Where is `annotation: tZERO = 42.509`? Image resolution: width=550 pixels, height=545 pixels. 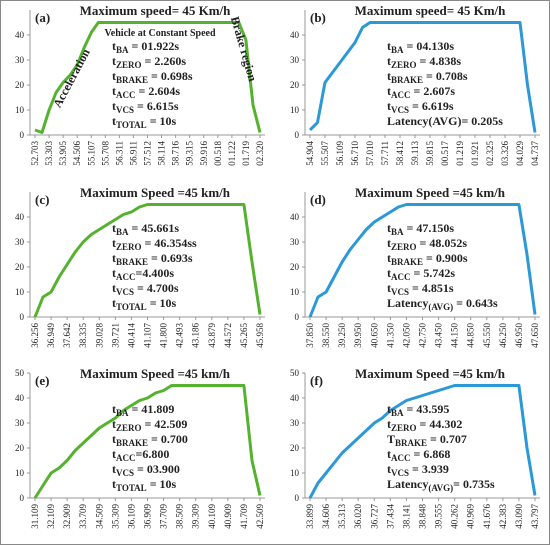 annotation: tZERO = 42.509 is located at coordinates (149, 425).